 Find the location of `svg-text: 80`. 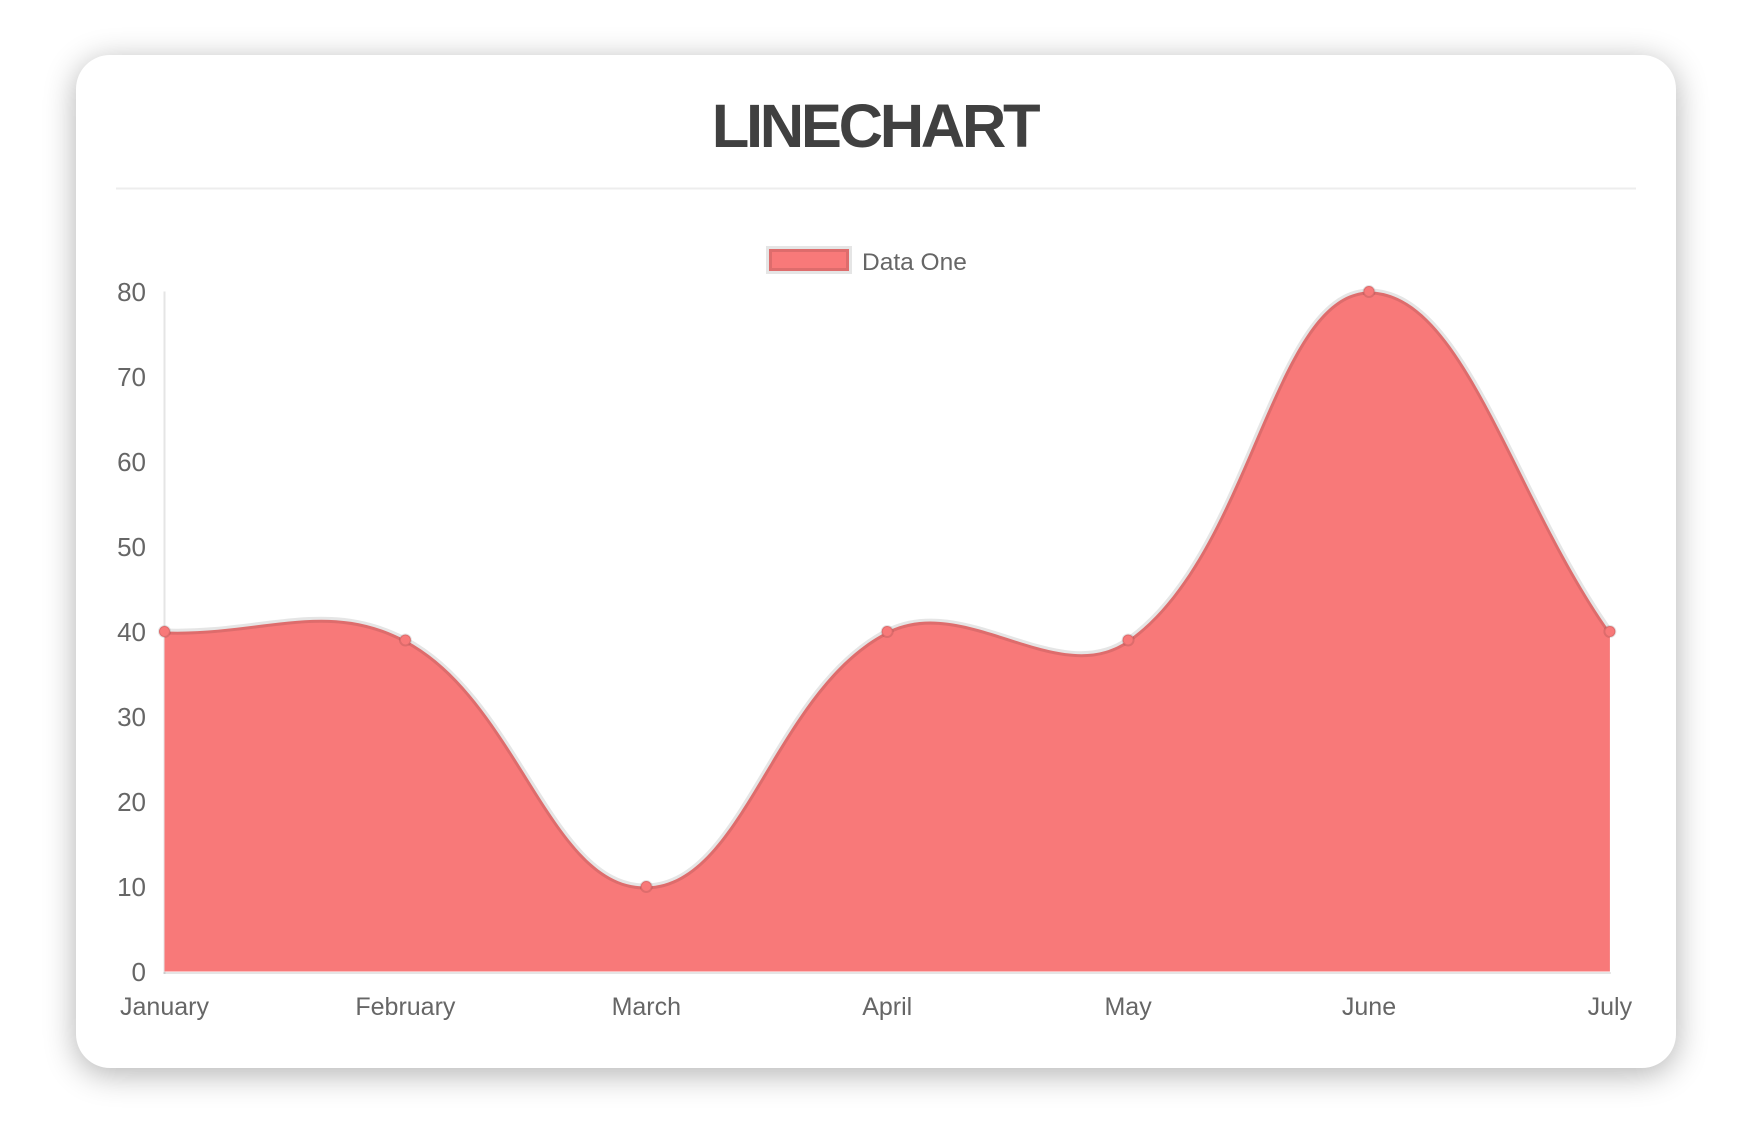

svg-text: 80 is located at coordinates (131, 292).